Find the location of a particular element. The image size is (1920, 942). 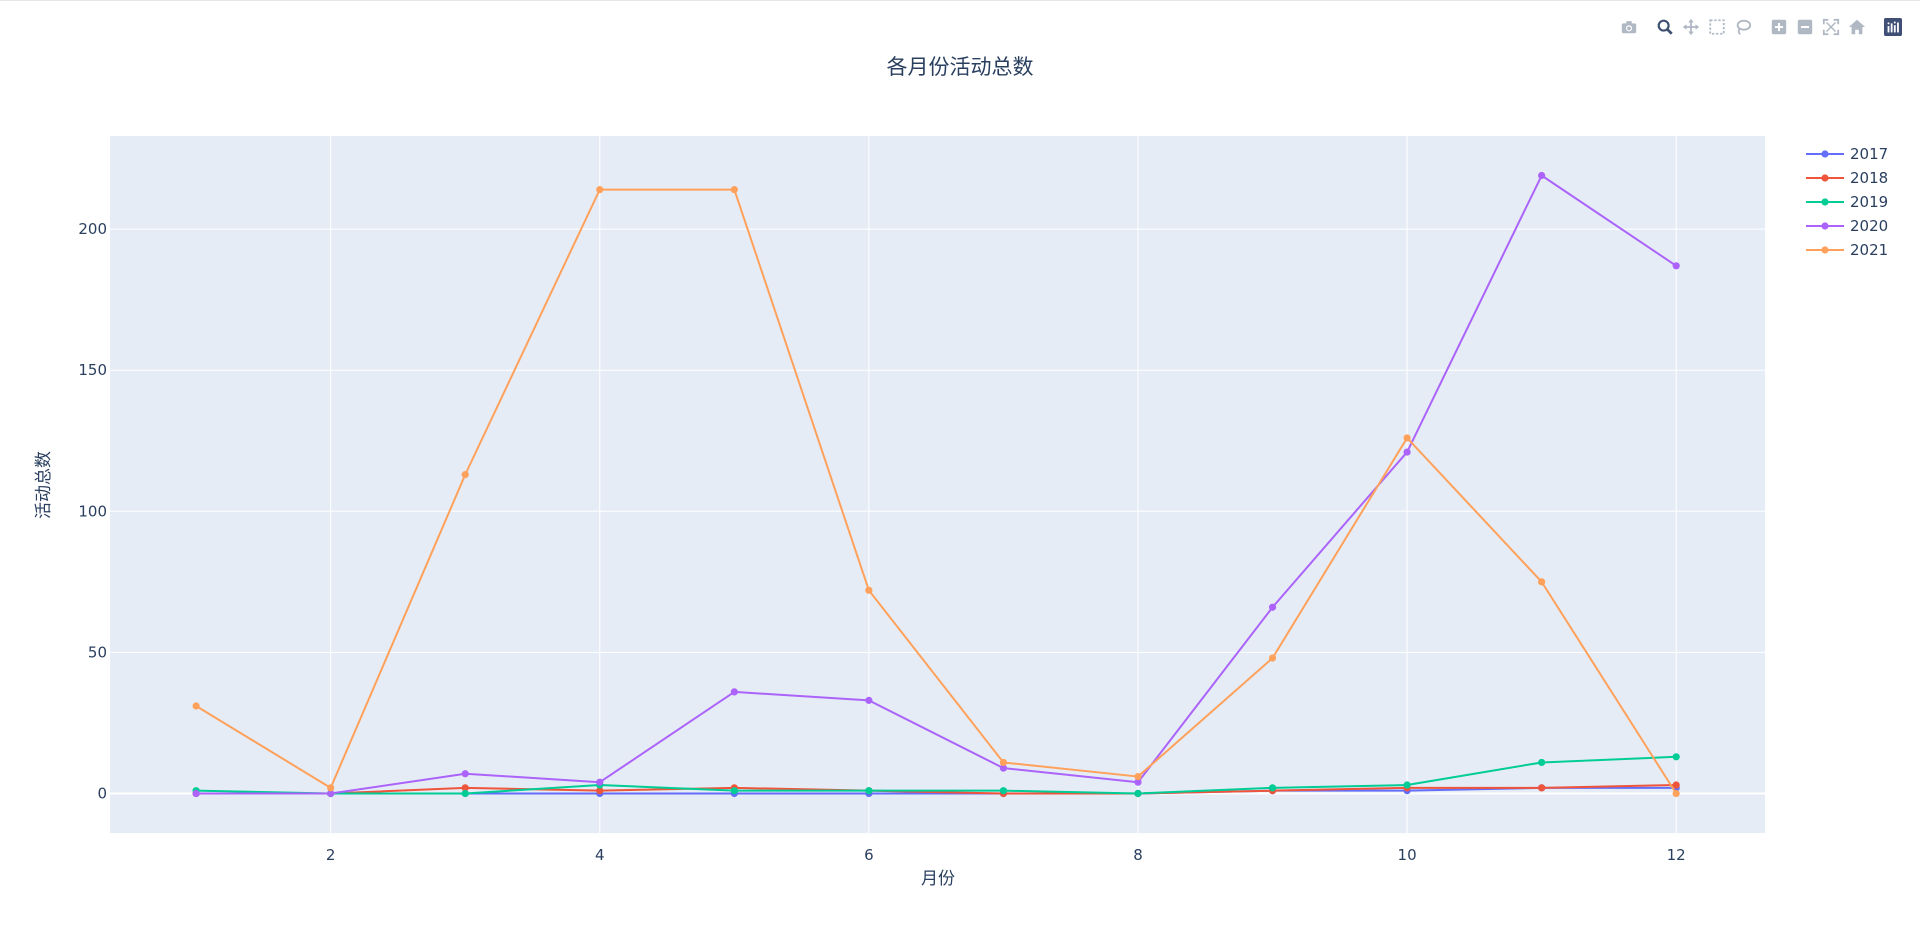

x-tick-label: 10 is located at coordinates (1407, 855).